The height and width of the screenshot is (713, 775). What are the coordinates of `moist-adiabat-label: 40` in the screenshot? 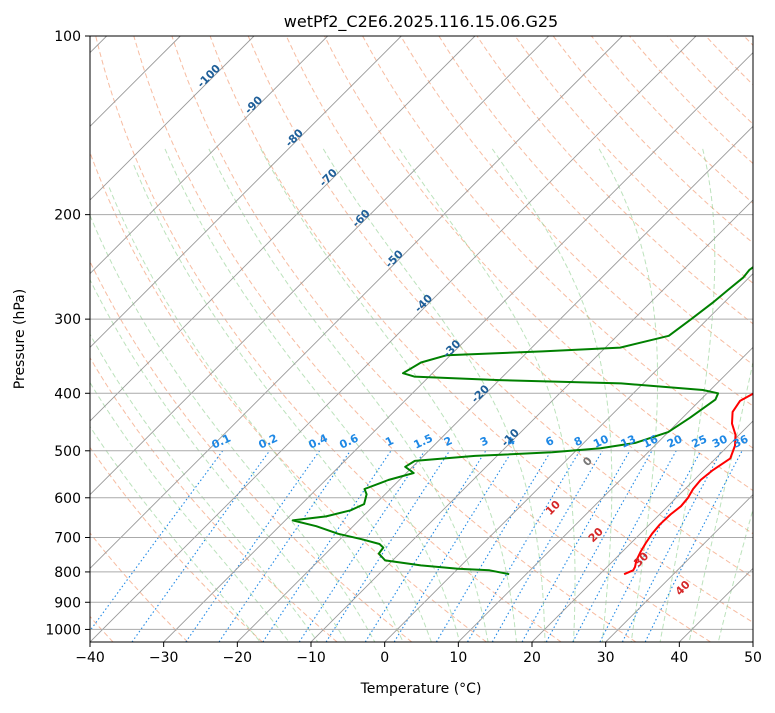 It's located at (683, 588).